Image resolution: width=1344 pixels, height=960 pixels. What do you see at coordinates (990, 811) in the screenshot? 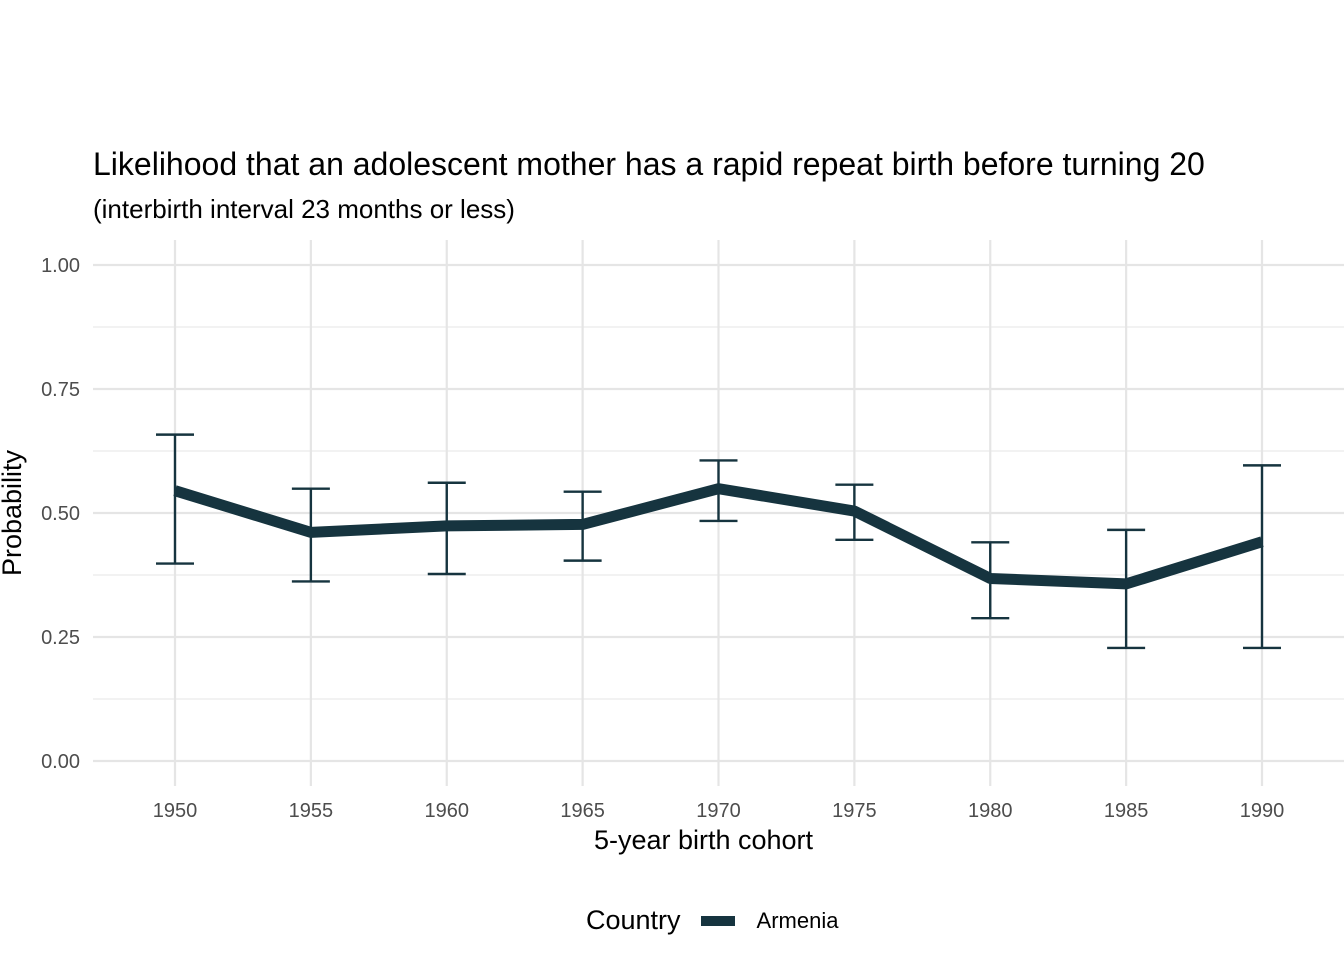
I see `x-tick-label: 1980` at bounding box center [990, 811].